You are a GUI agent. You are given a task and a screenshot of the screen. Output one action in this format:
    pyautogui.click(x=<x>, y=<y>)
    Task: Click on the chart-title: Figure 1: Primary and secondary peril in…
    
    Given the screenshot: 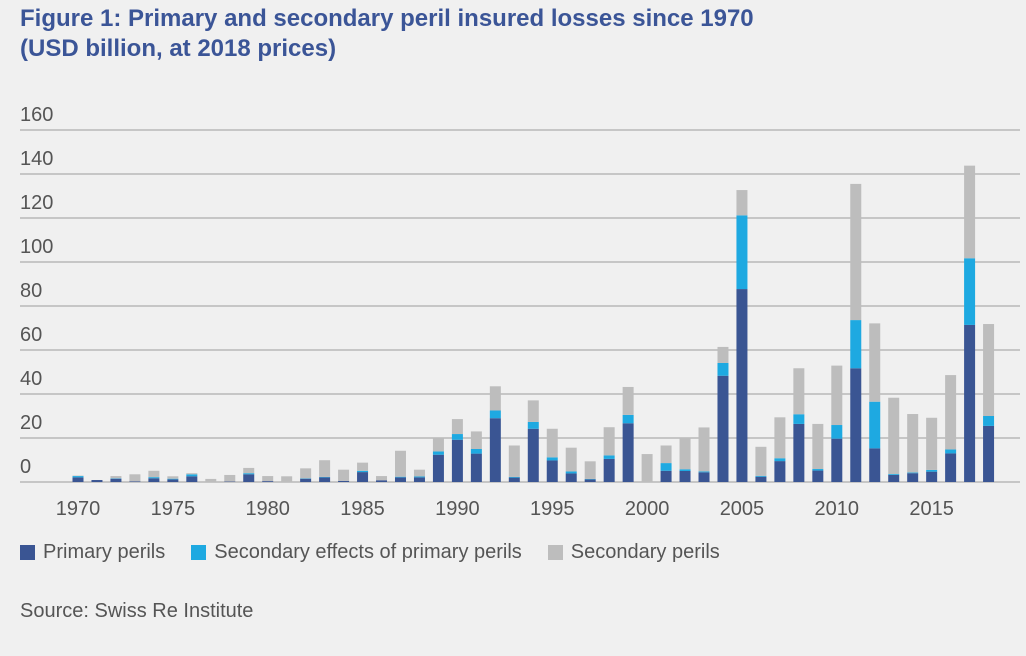 What is the action you would take?
    pyautogui.click(x=387, y=34)
    